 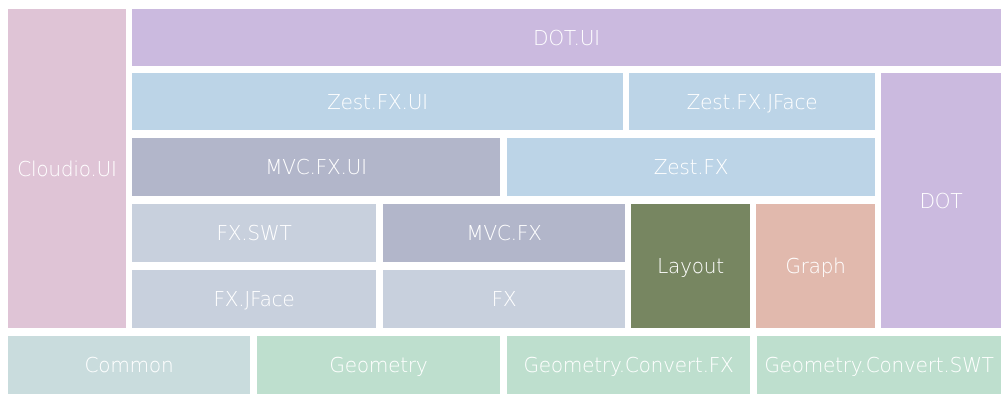 I want to click on mvc-fx-box: MVC.FX, so click(x=504, y=233).